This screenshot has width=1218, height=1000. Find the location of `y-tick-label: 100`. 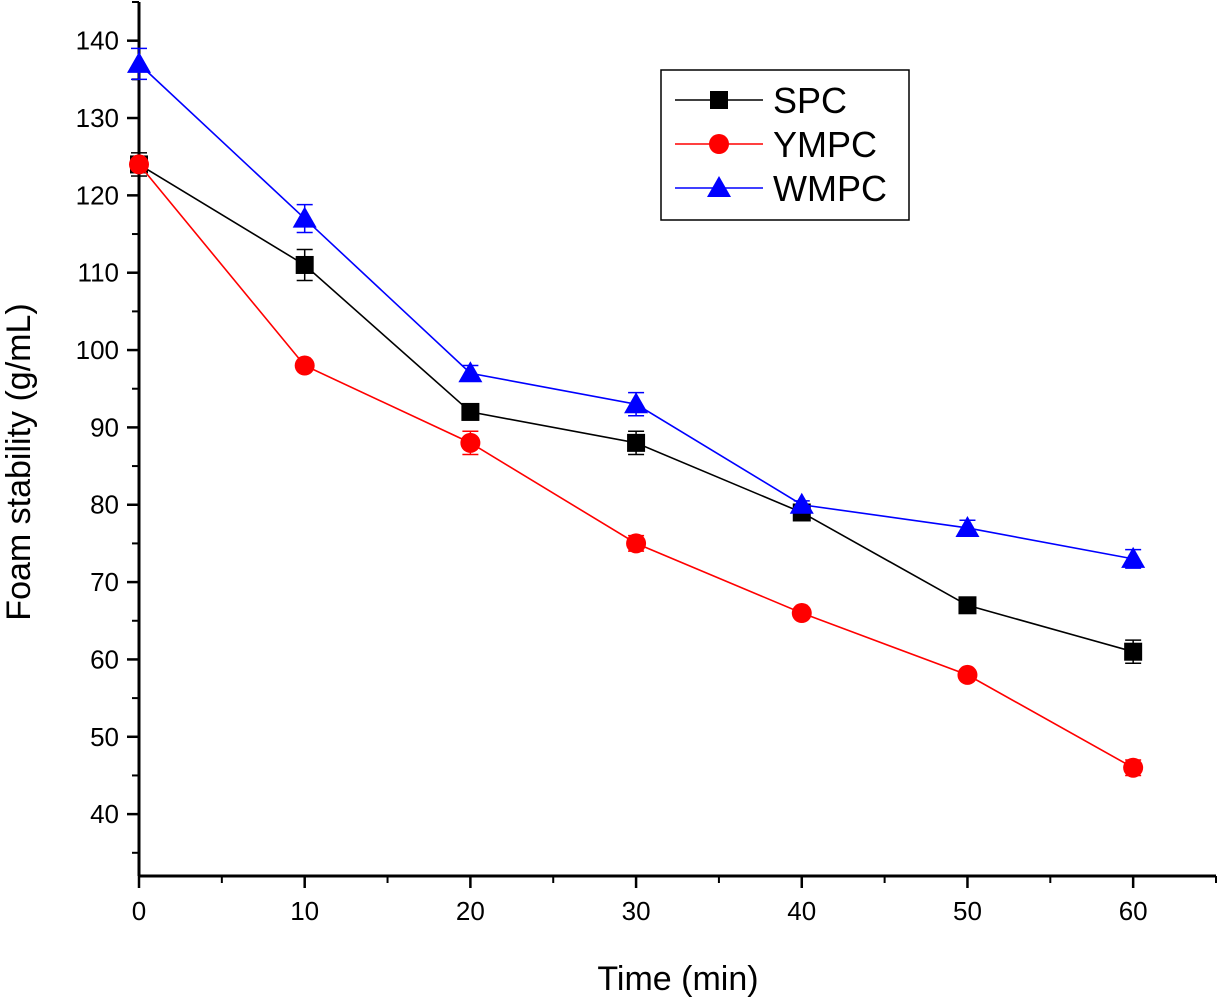

y-tick-label: 100 is located at coordinates (97, 350).